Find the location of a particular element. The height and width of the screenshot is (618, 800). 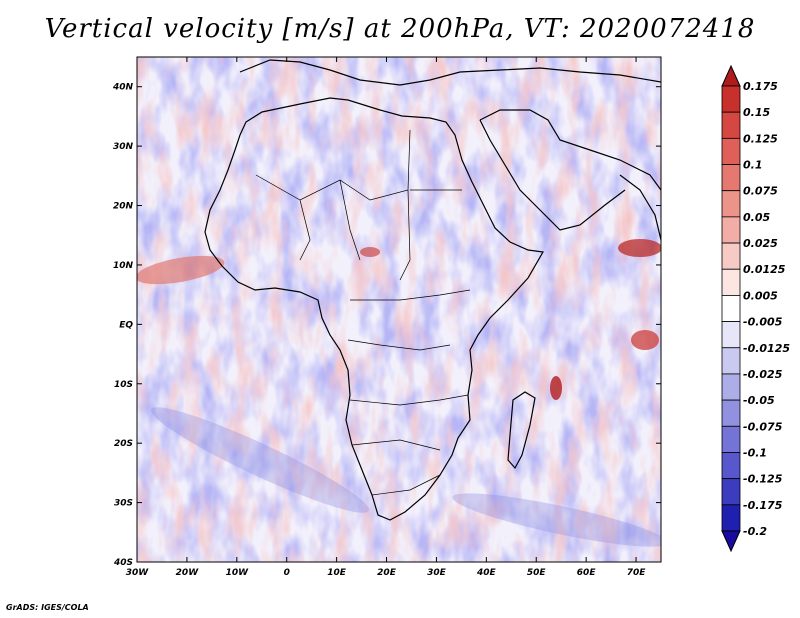

colorbar-label: 0.175 is located at coordinates (760, 86).